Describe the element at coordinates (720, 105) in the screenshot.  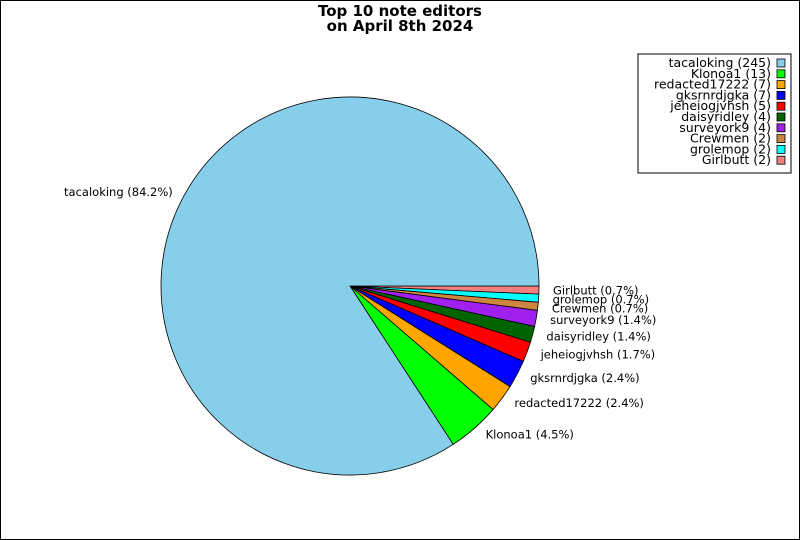
I see `legend-label-jeheiogjvhsh: jeheiogjvhsh (5)` at that location.